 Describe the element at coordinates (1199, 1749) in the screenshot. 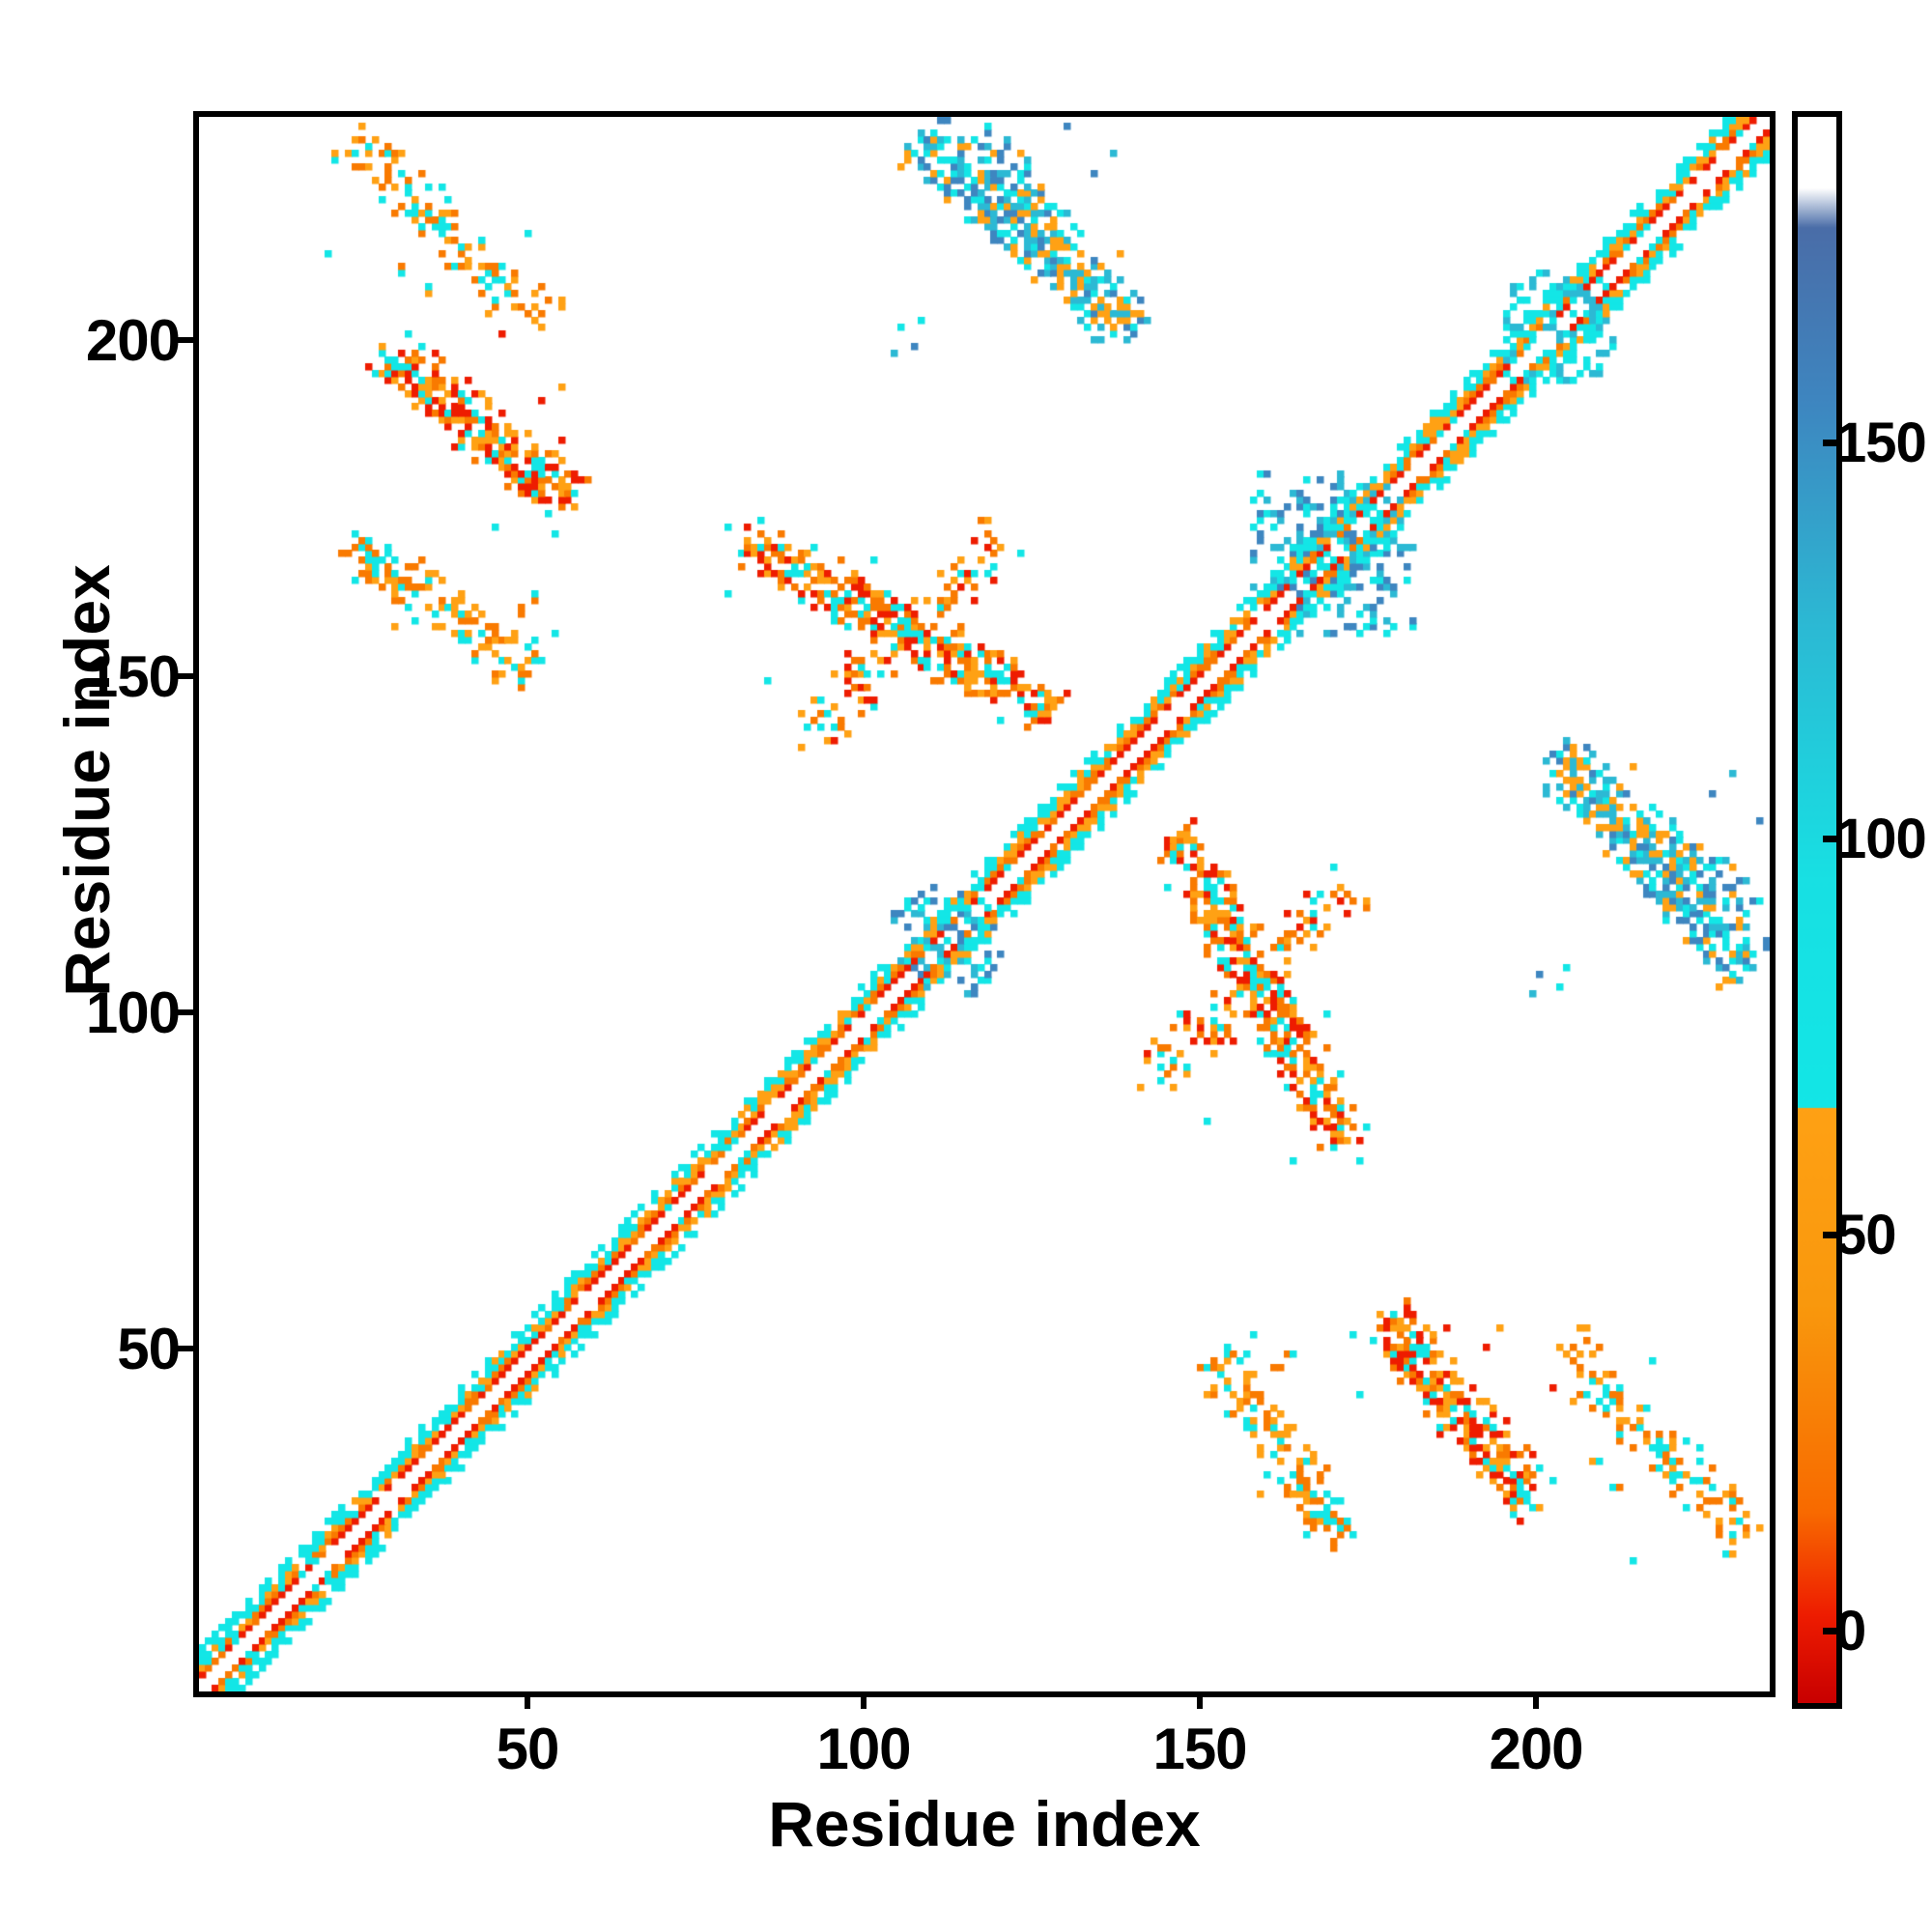

I see `x-ticklabel-150: 150` at that location.